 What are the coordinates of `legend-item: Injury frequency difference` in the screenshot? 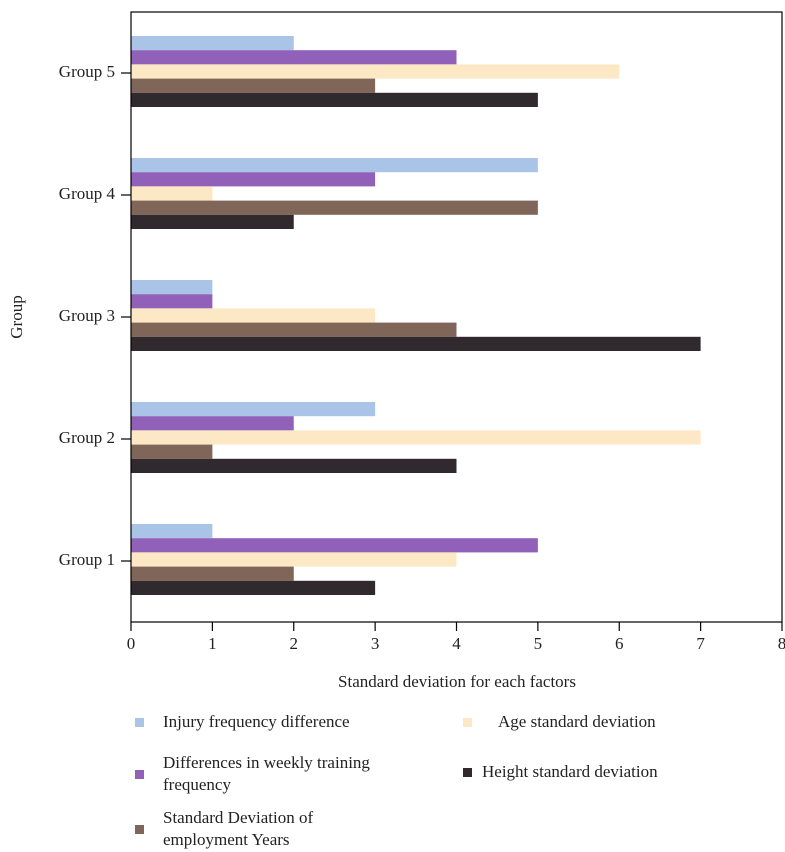 It's located at (256, 722).